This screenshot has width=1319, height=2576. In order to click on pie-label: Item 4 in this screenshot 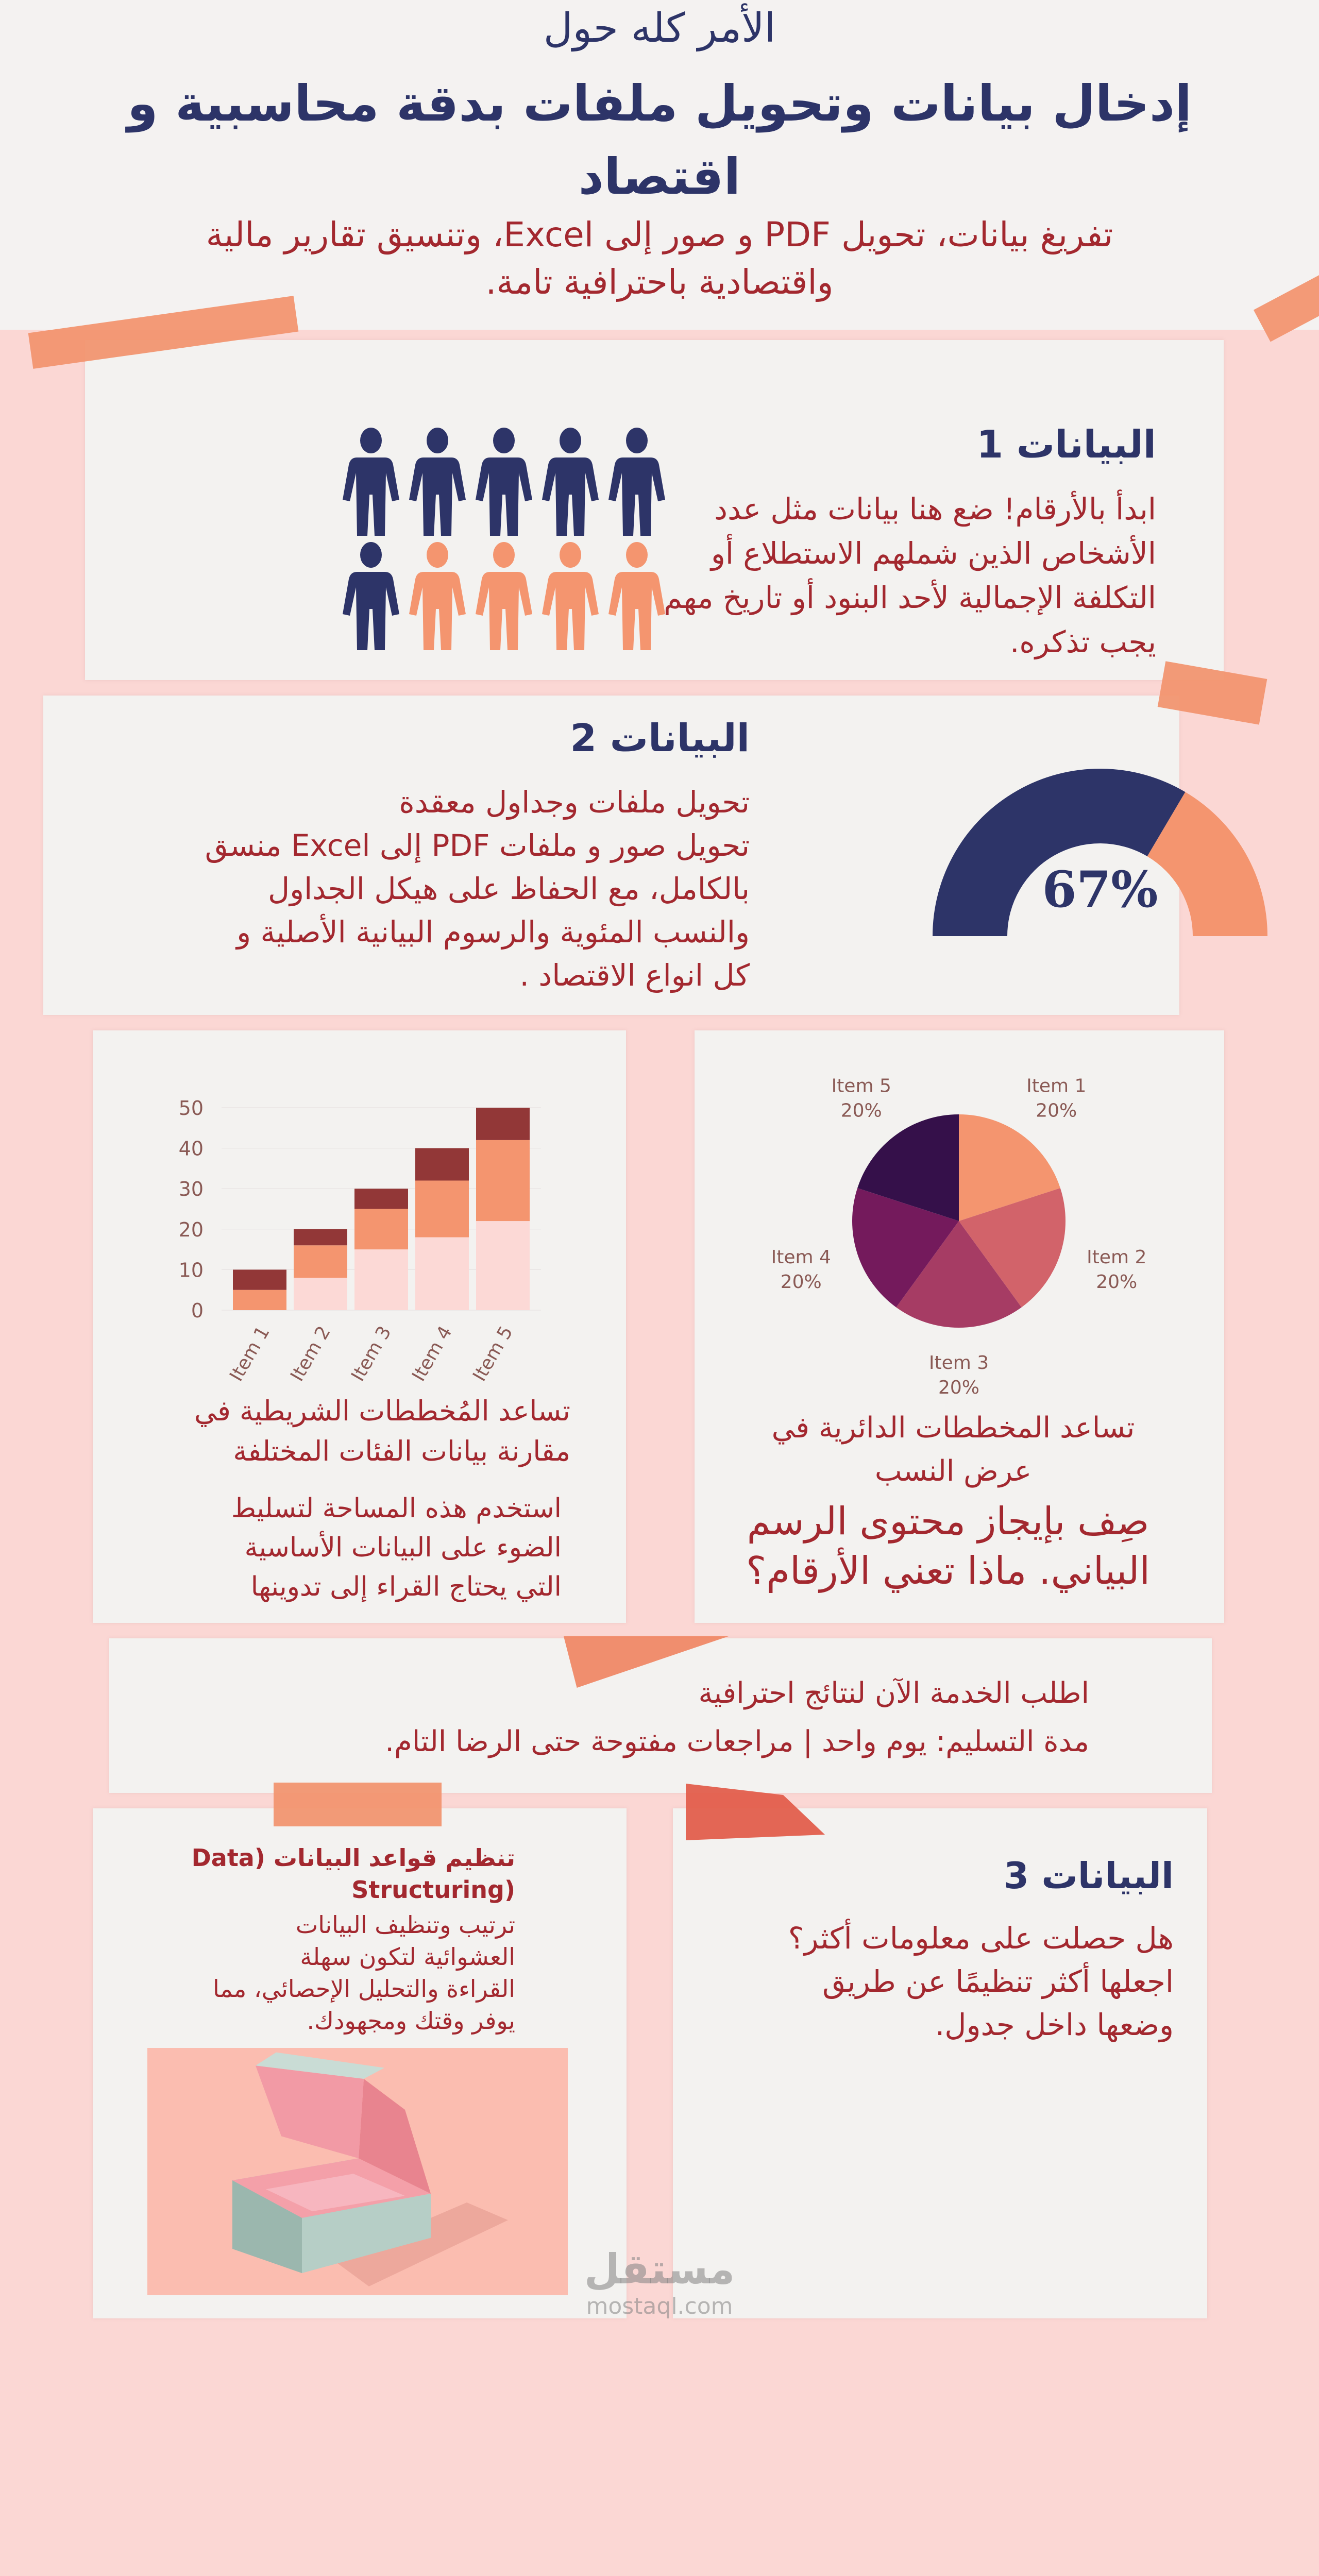, I will do `click(801, 1257)`.